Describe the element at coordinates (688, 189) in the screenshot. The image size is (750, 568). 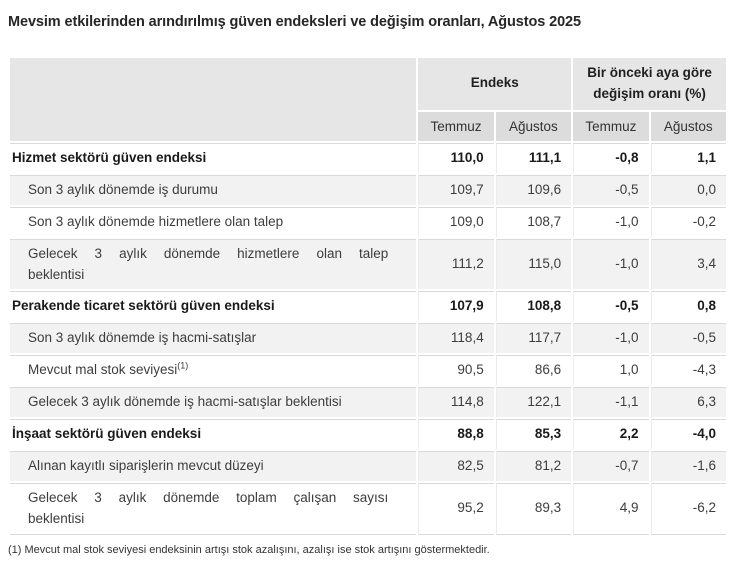
I see `value-cell: 0,0` at that location.